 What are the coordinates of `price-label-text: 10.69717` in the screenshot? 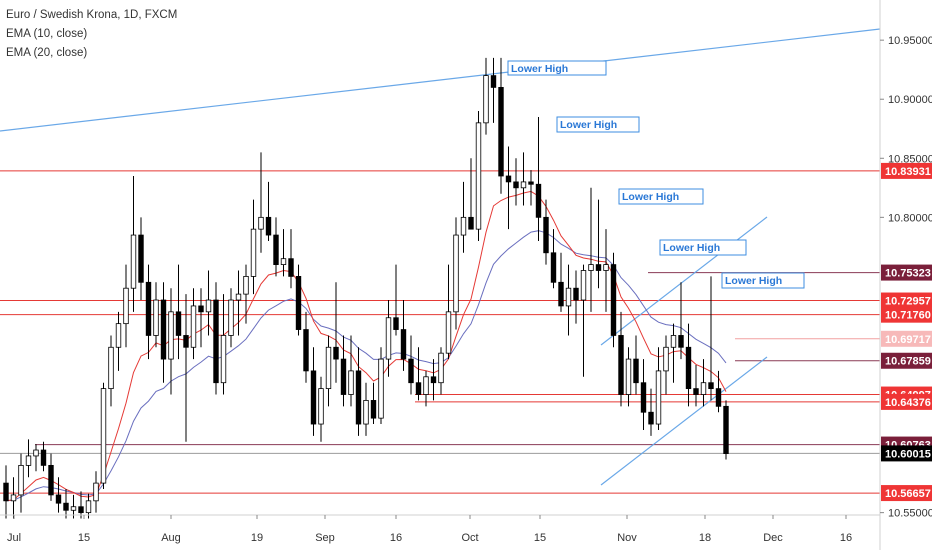 It's located at (908, 340).